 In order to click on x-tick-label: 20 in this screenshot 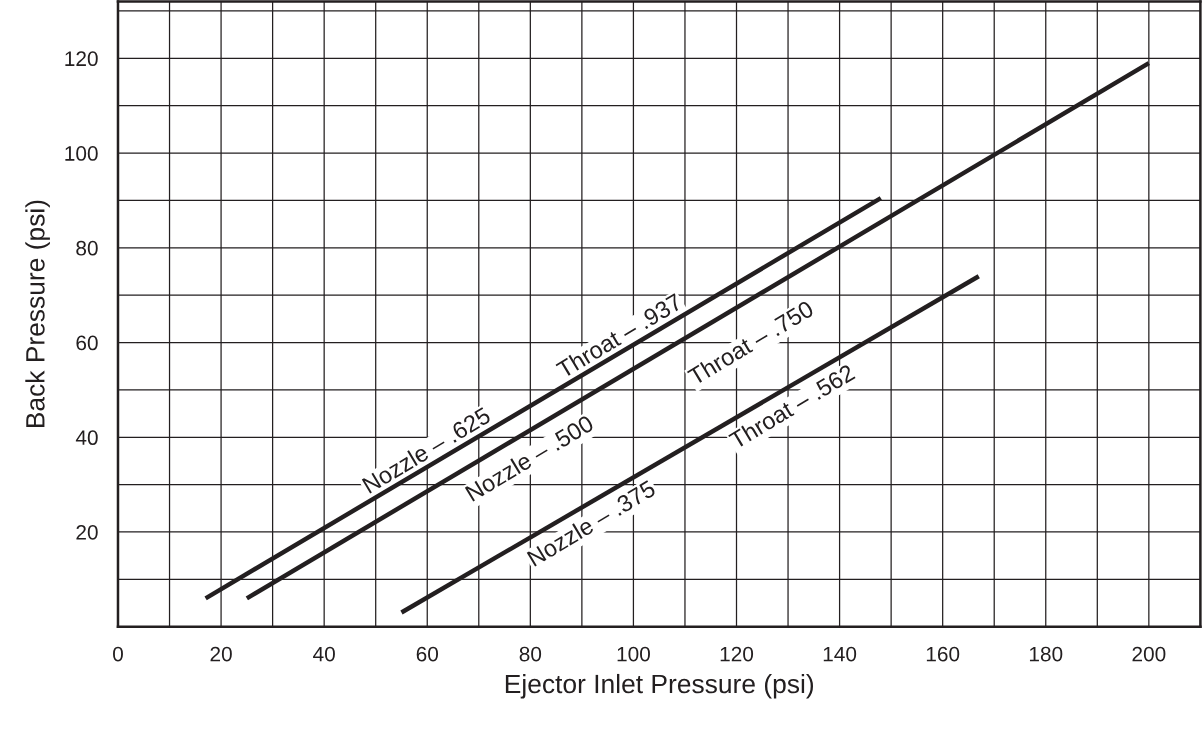, I will do `click(221, 654)`.